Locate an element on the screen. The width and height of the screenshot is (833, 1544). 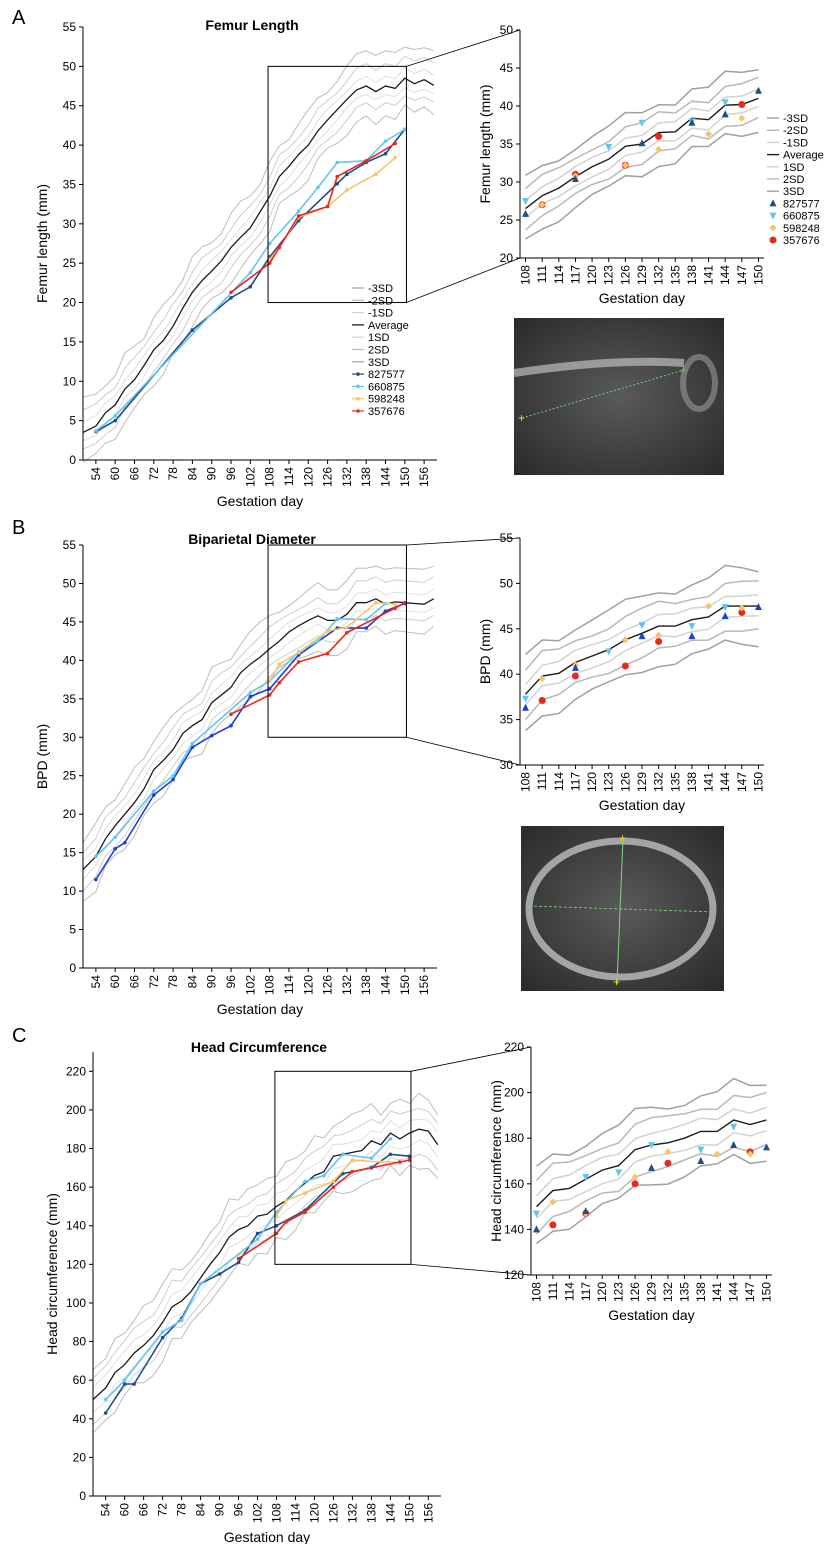
skull-outline is located at coordinates (621, 909).